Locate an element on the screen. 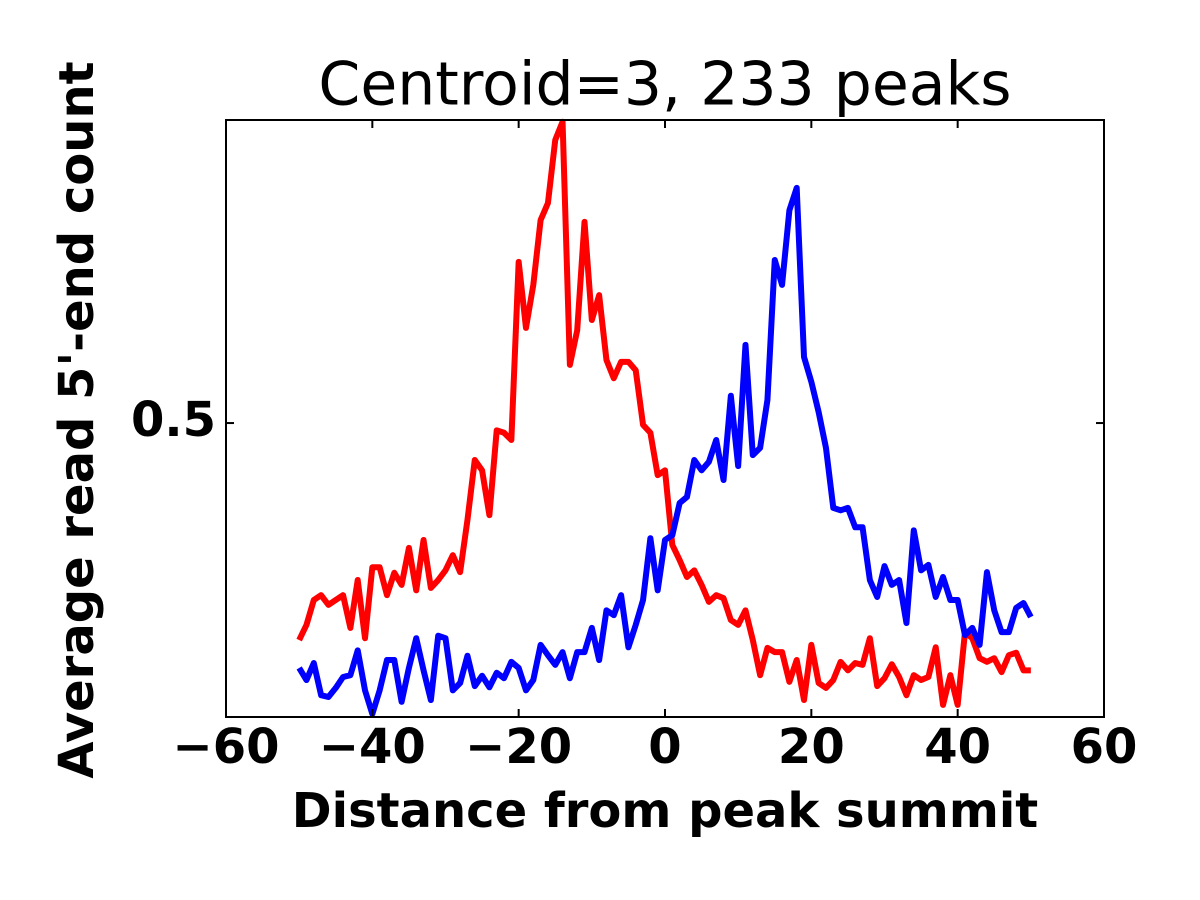 This screenshot has height=900, width=1200. x-tick-label: 60 is located at coordinates (1104, 747).